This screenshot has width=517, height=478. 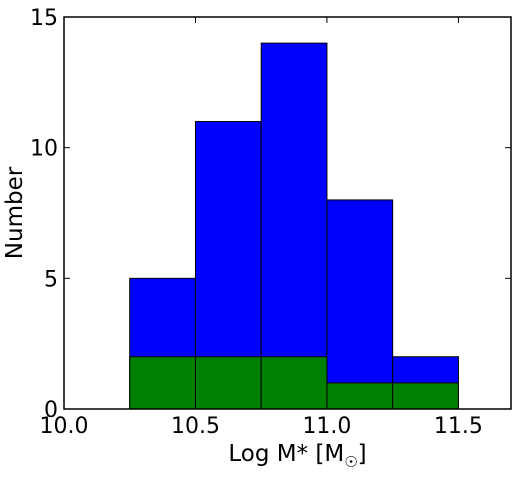 I want to click on x-tick-label: 11.0, so click(x=326, y=426).